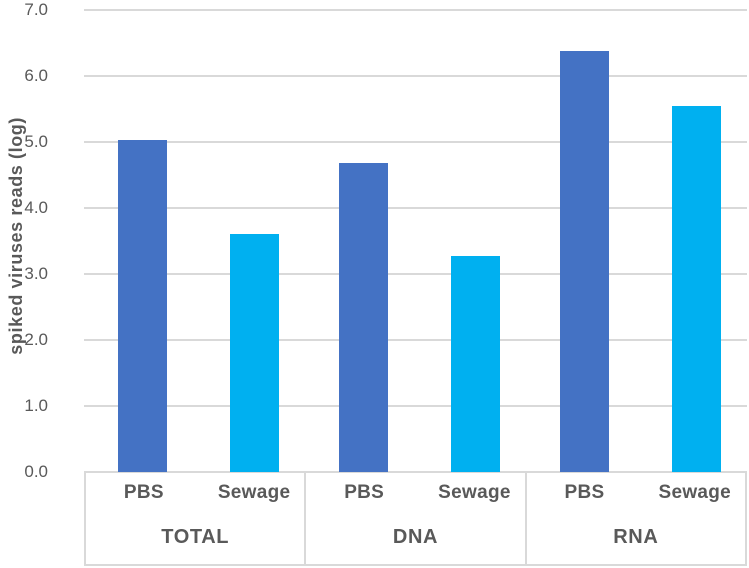  I want to click on y-tick-label-5.0: 5.0, so click(36, 141).